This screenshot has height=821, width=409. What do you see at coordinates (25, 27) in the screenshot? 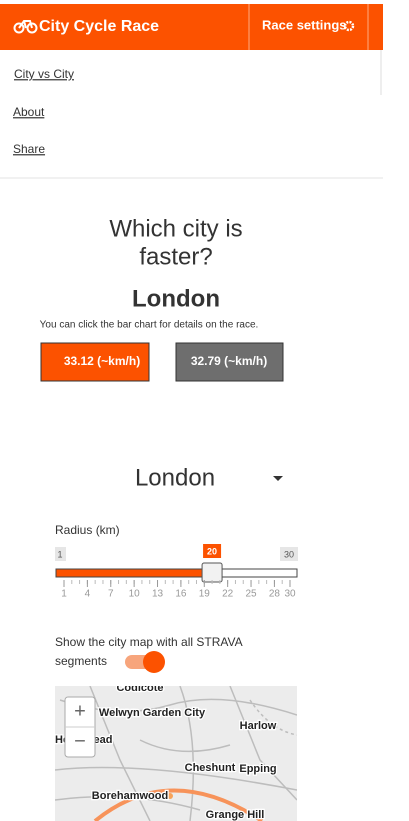
I see `bike-icon` at bounding box center [25, 27].